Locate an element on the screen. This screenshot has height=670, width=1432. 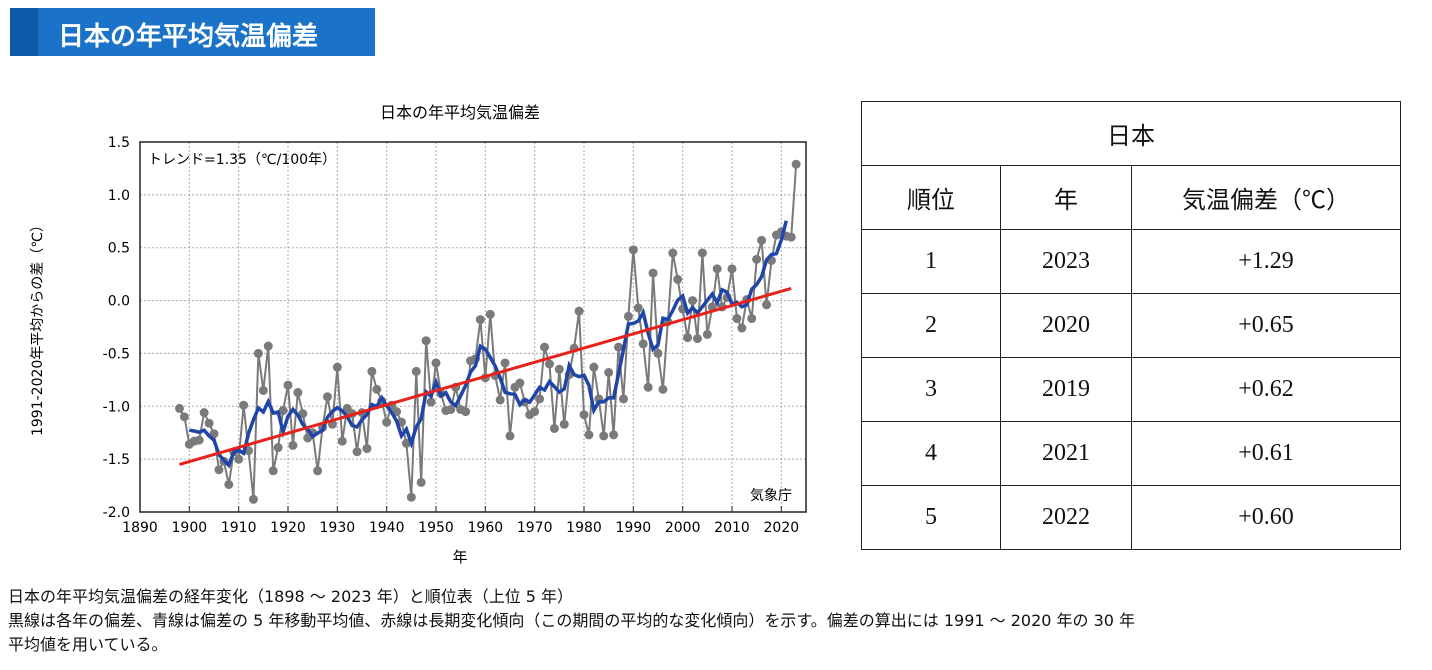
anomaly: +0.62 is located at coordinates (1266, 389).